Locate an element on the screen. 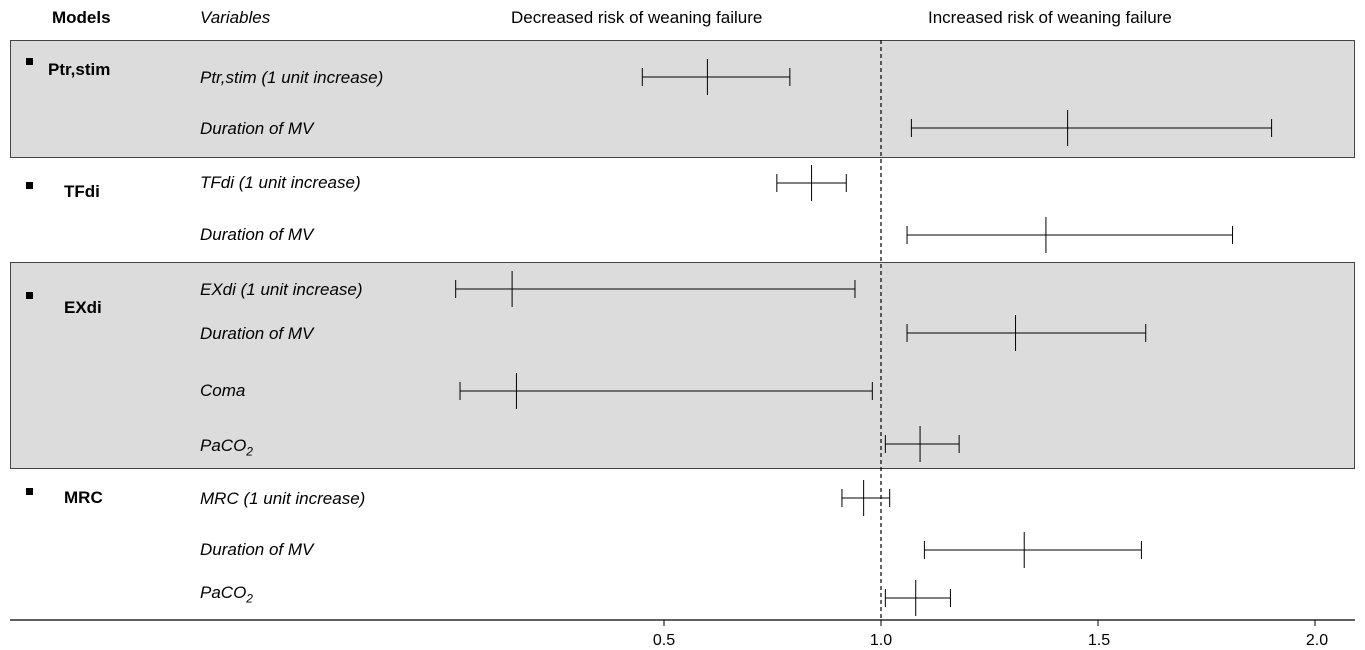 The height and width of the screenshot is (650, 1365). variable-label: Ptr,stim (1 unit increase) is located at coordinates (292, 77).